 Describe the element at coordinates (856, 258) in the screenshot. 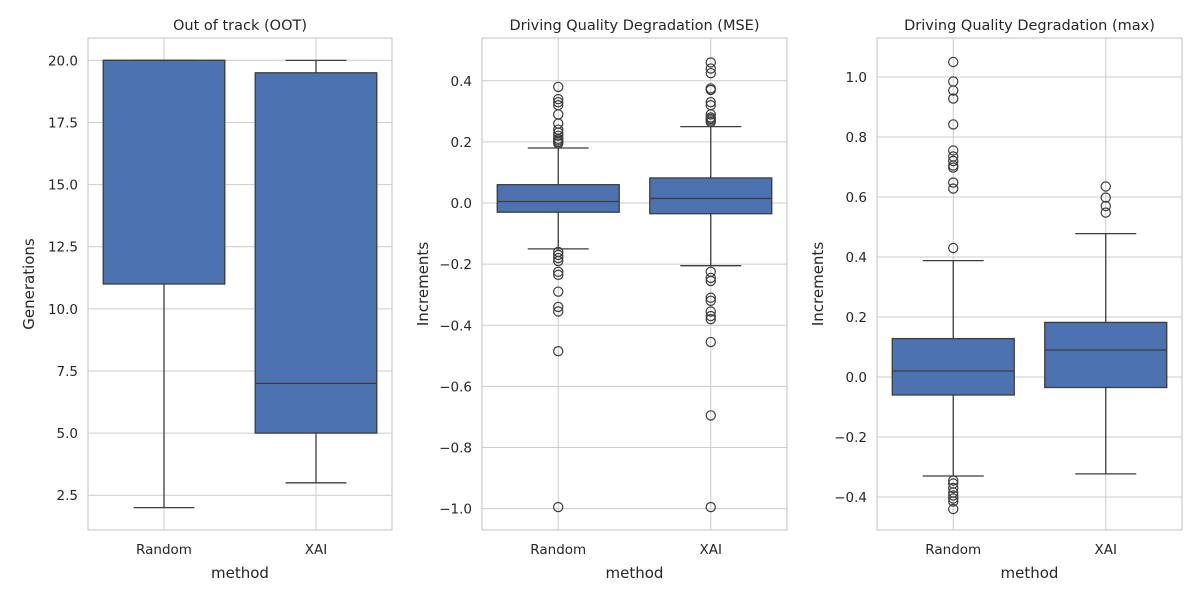

I see `y-tick-label: 0.4` at that location.